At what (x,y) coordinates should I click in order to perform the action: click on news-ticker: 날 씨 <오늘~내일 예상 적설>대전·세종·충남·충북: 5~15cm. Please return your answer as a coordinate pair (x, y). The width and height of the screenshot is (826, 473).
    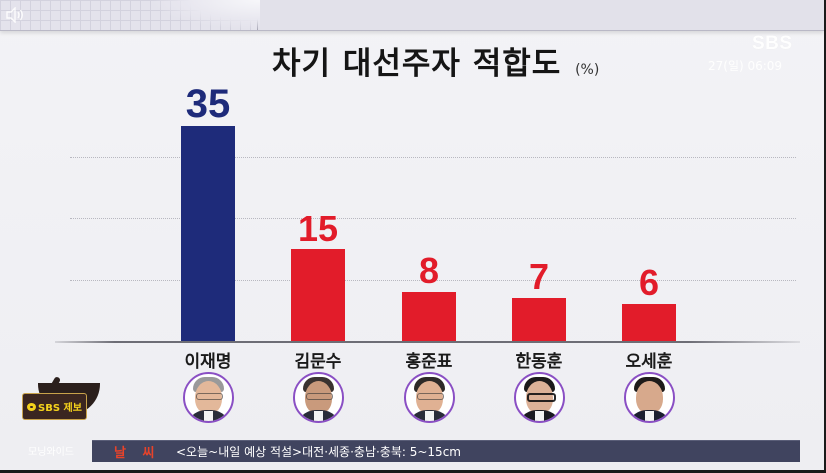
    Looking at the image, I should click on (446, 451).